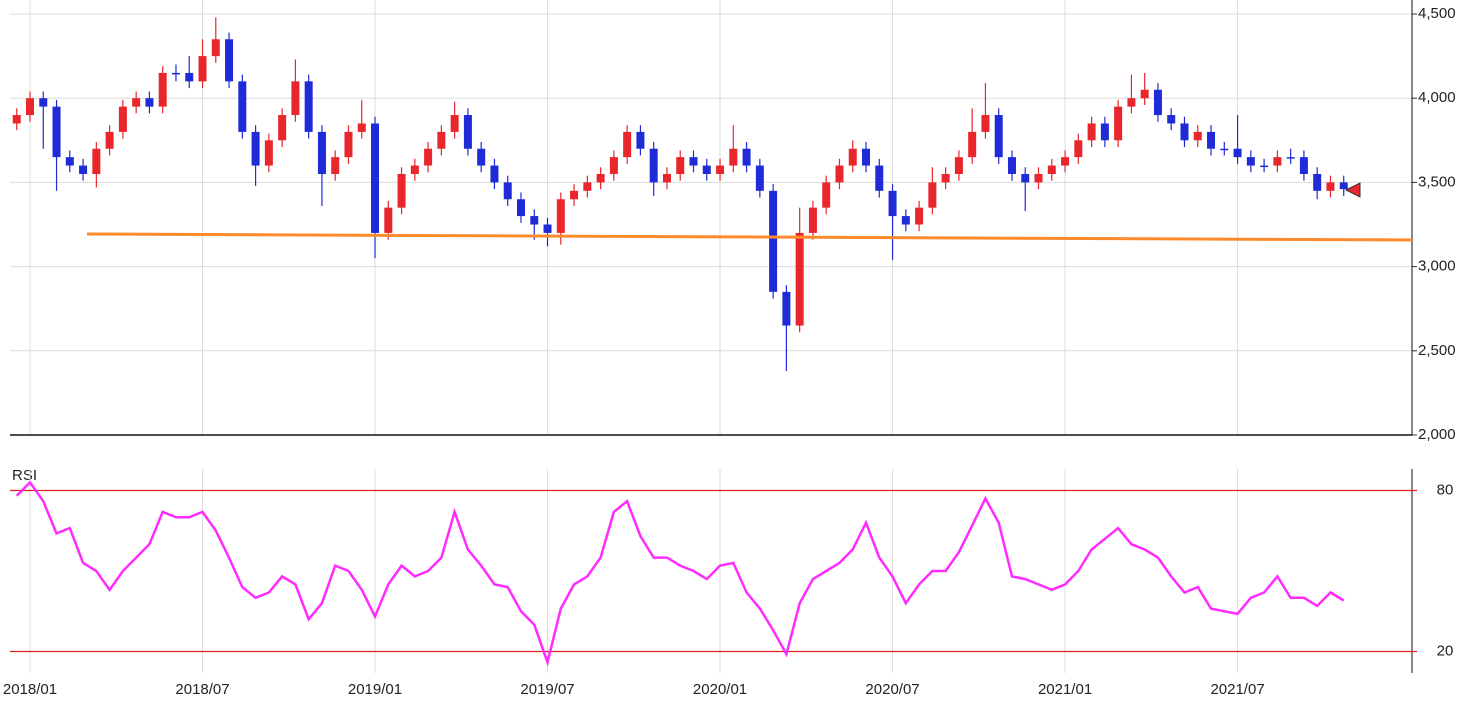 This screenshot has height=703, width=1475. Describe the element at coordinates (547, 689) in the screenshot. I see `x-tick-label: 2019/07` at that location.